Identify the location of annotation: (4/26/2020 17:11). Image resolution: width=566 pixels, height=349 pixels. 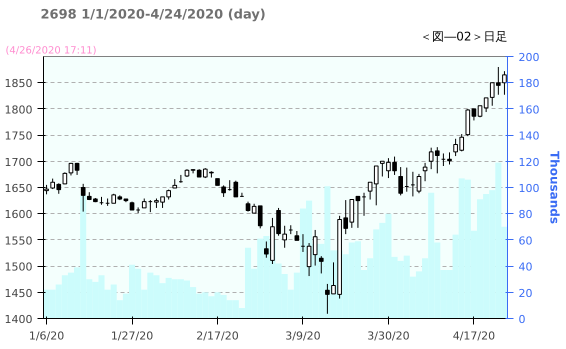
(51, 51).